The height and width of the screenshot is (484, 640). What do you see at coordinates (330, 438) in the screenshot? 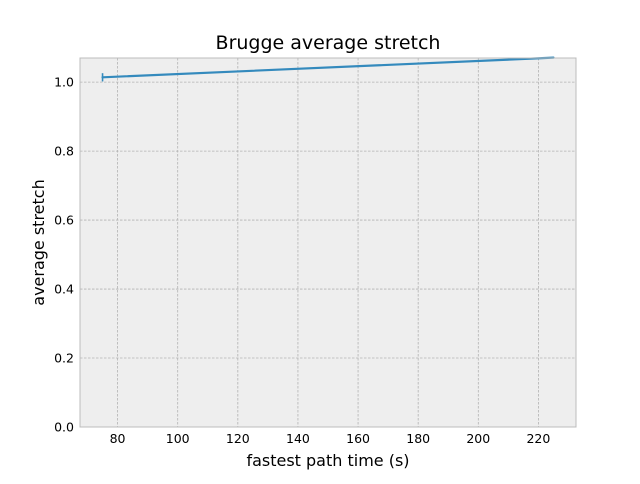
I see `x-tick-labels: 80 100 120 140 160 180 200 220` at bounding box center [330, 438].